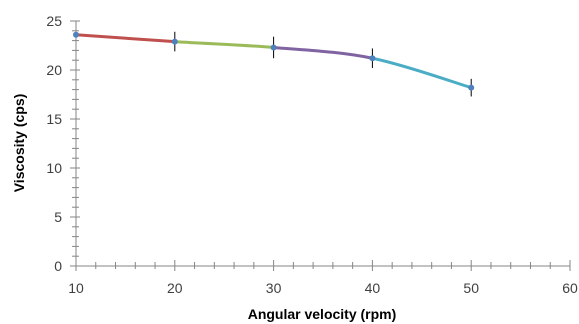 This screenshot has height=324, width=579. What do you see at coordinates (54, 143) in the screenshot?
I see `y-tick-labels: 0 5 10 15 20 25` at bounding box center [54, 143].